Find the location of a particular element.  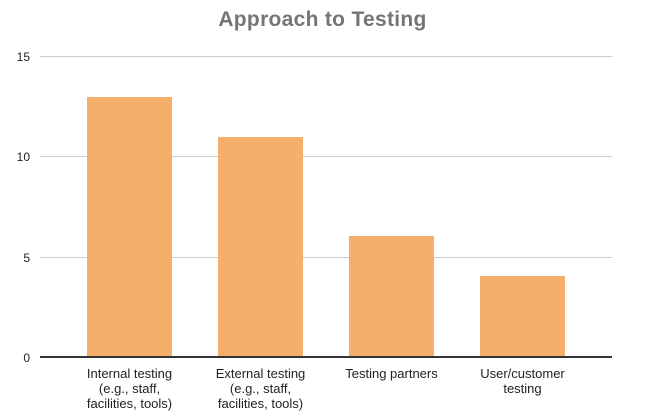

chart-title: Approach to Testing is located at coordinates (322, 19).